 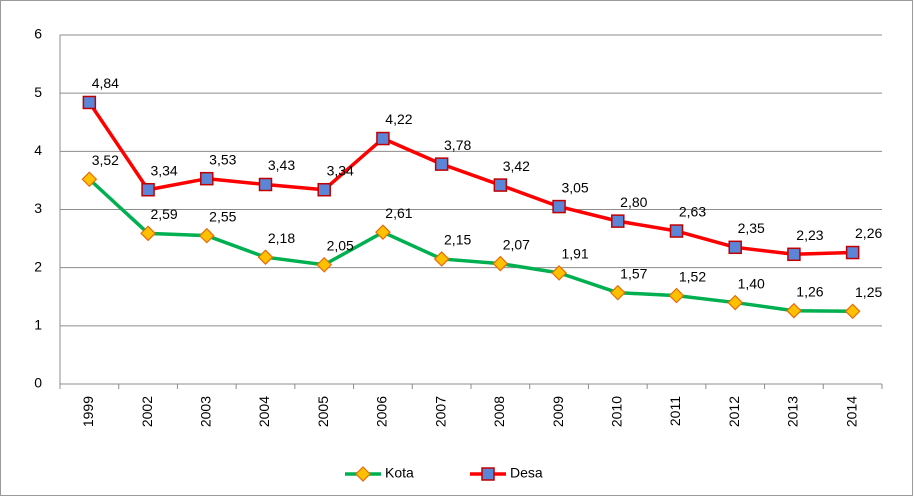 What do you see at coordinates (633, 273) in the screenshot?
I see `data-label: 1,57` at bounding box center [633, 273].